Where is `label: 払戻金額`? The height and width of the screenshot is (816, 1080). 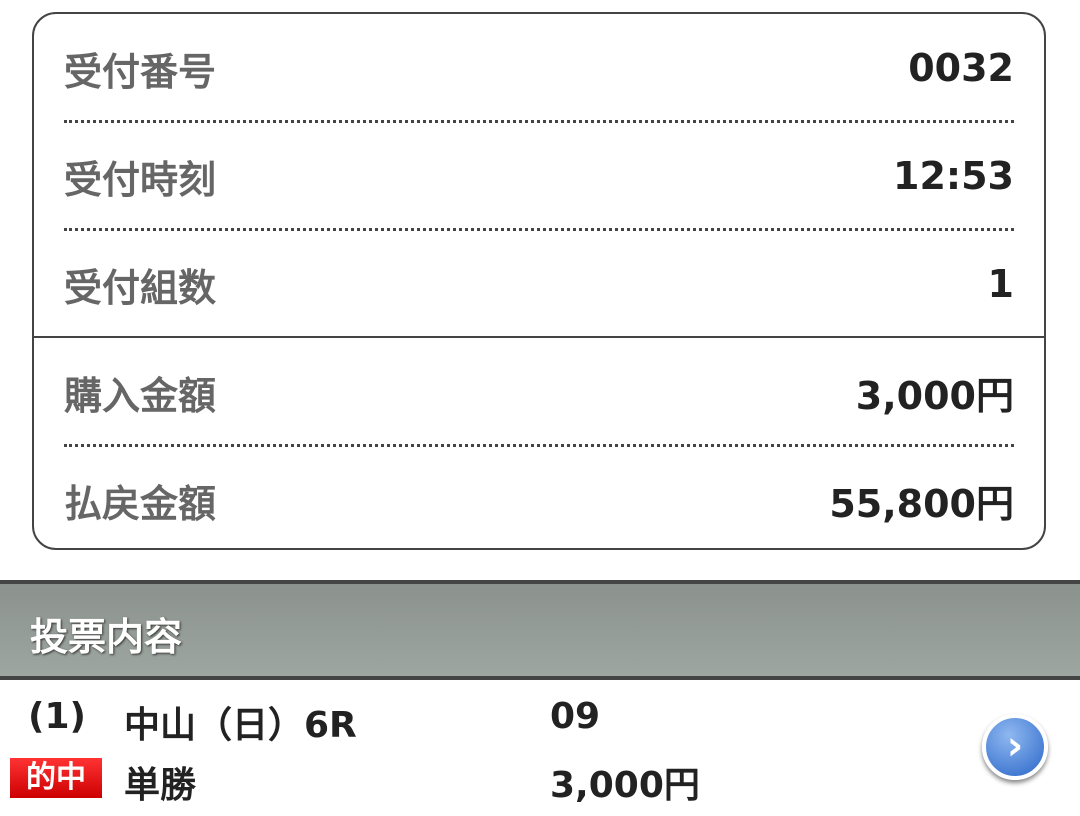
label: 払戻金額 is located at coordinates (140, 503).